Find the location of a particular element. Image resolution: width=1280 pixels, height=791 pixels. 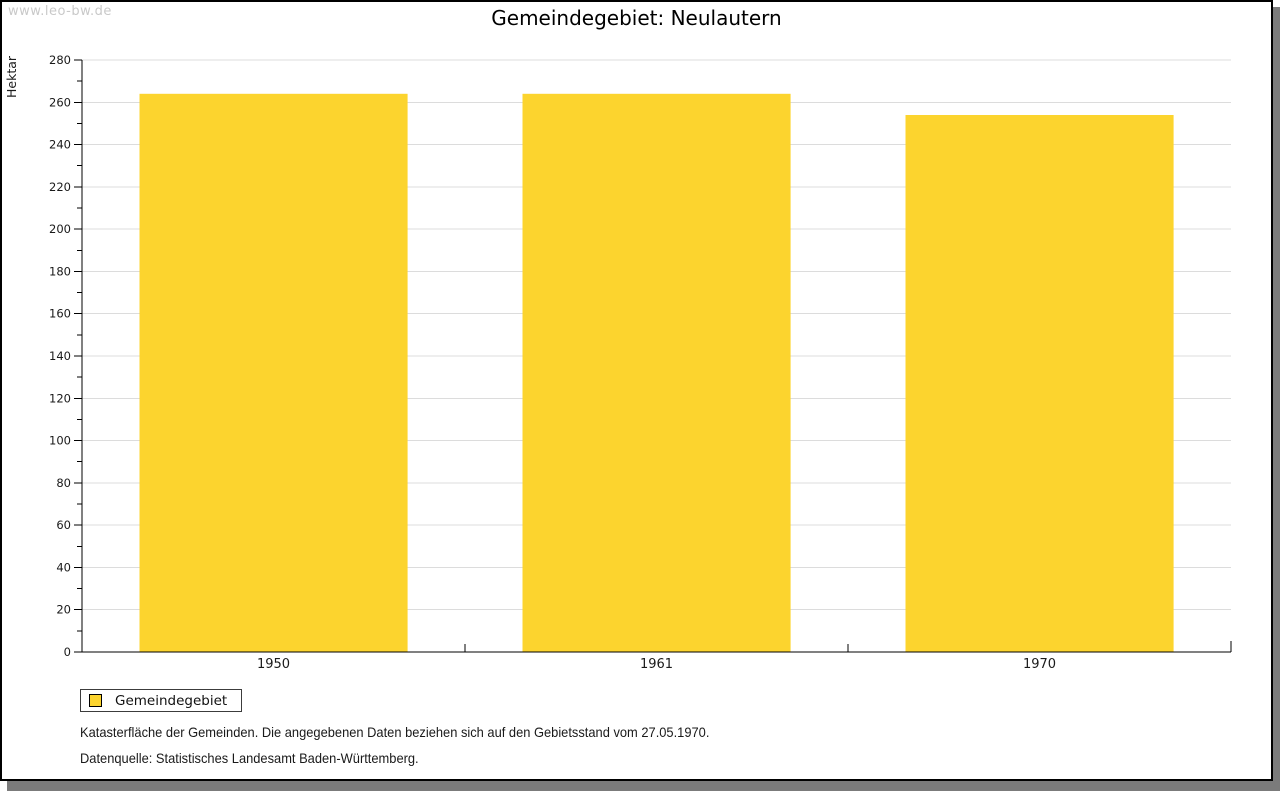

y-tick-label: 180 is located at coordinates (60, 271).